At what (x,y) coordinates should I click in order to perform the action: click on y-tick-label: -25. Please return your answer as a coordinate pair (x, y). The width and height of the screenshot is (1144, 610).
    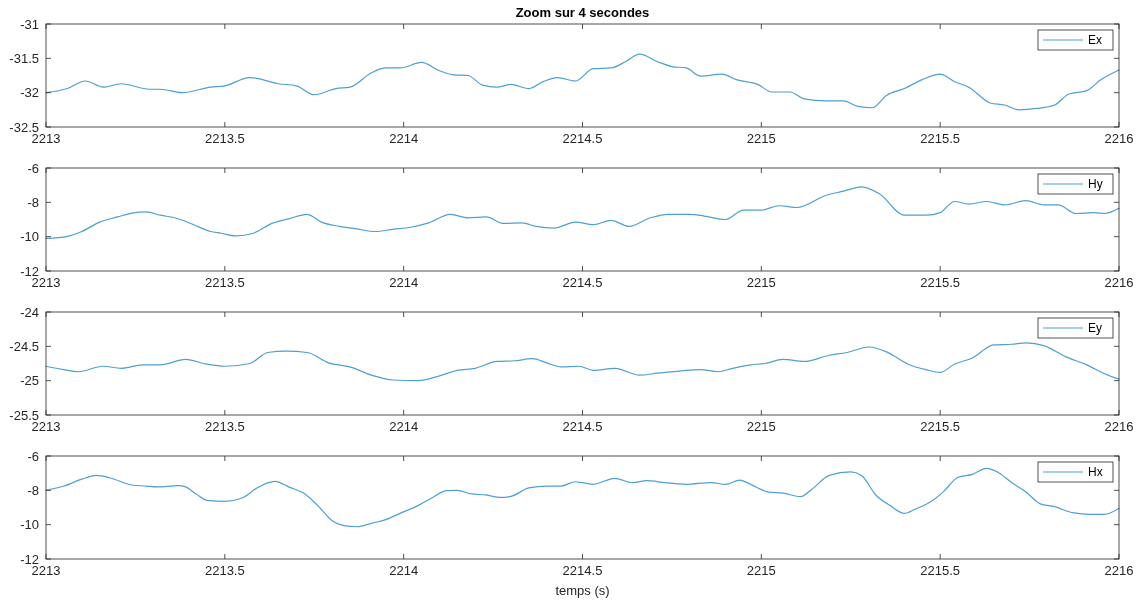
    Looking at the image, I should click on (29, 381).